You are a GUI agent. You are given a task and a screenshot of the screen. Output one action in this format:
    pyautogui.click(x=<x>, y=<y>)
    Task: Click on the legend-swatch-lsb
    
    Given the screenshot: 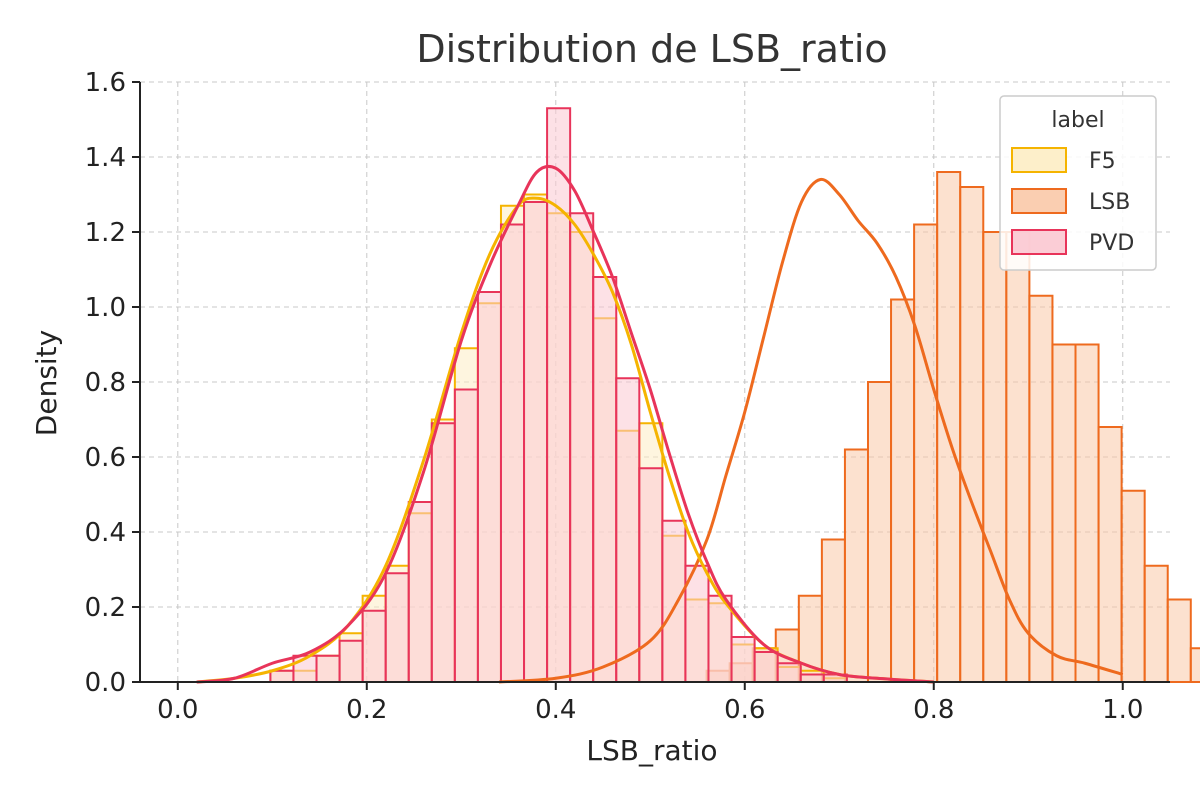 What is the action you would take?
    pyautogui.click(x=1039, y=201)
    